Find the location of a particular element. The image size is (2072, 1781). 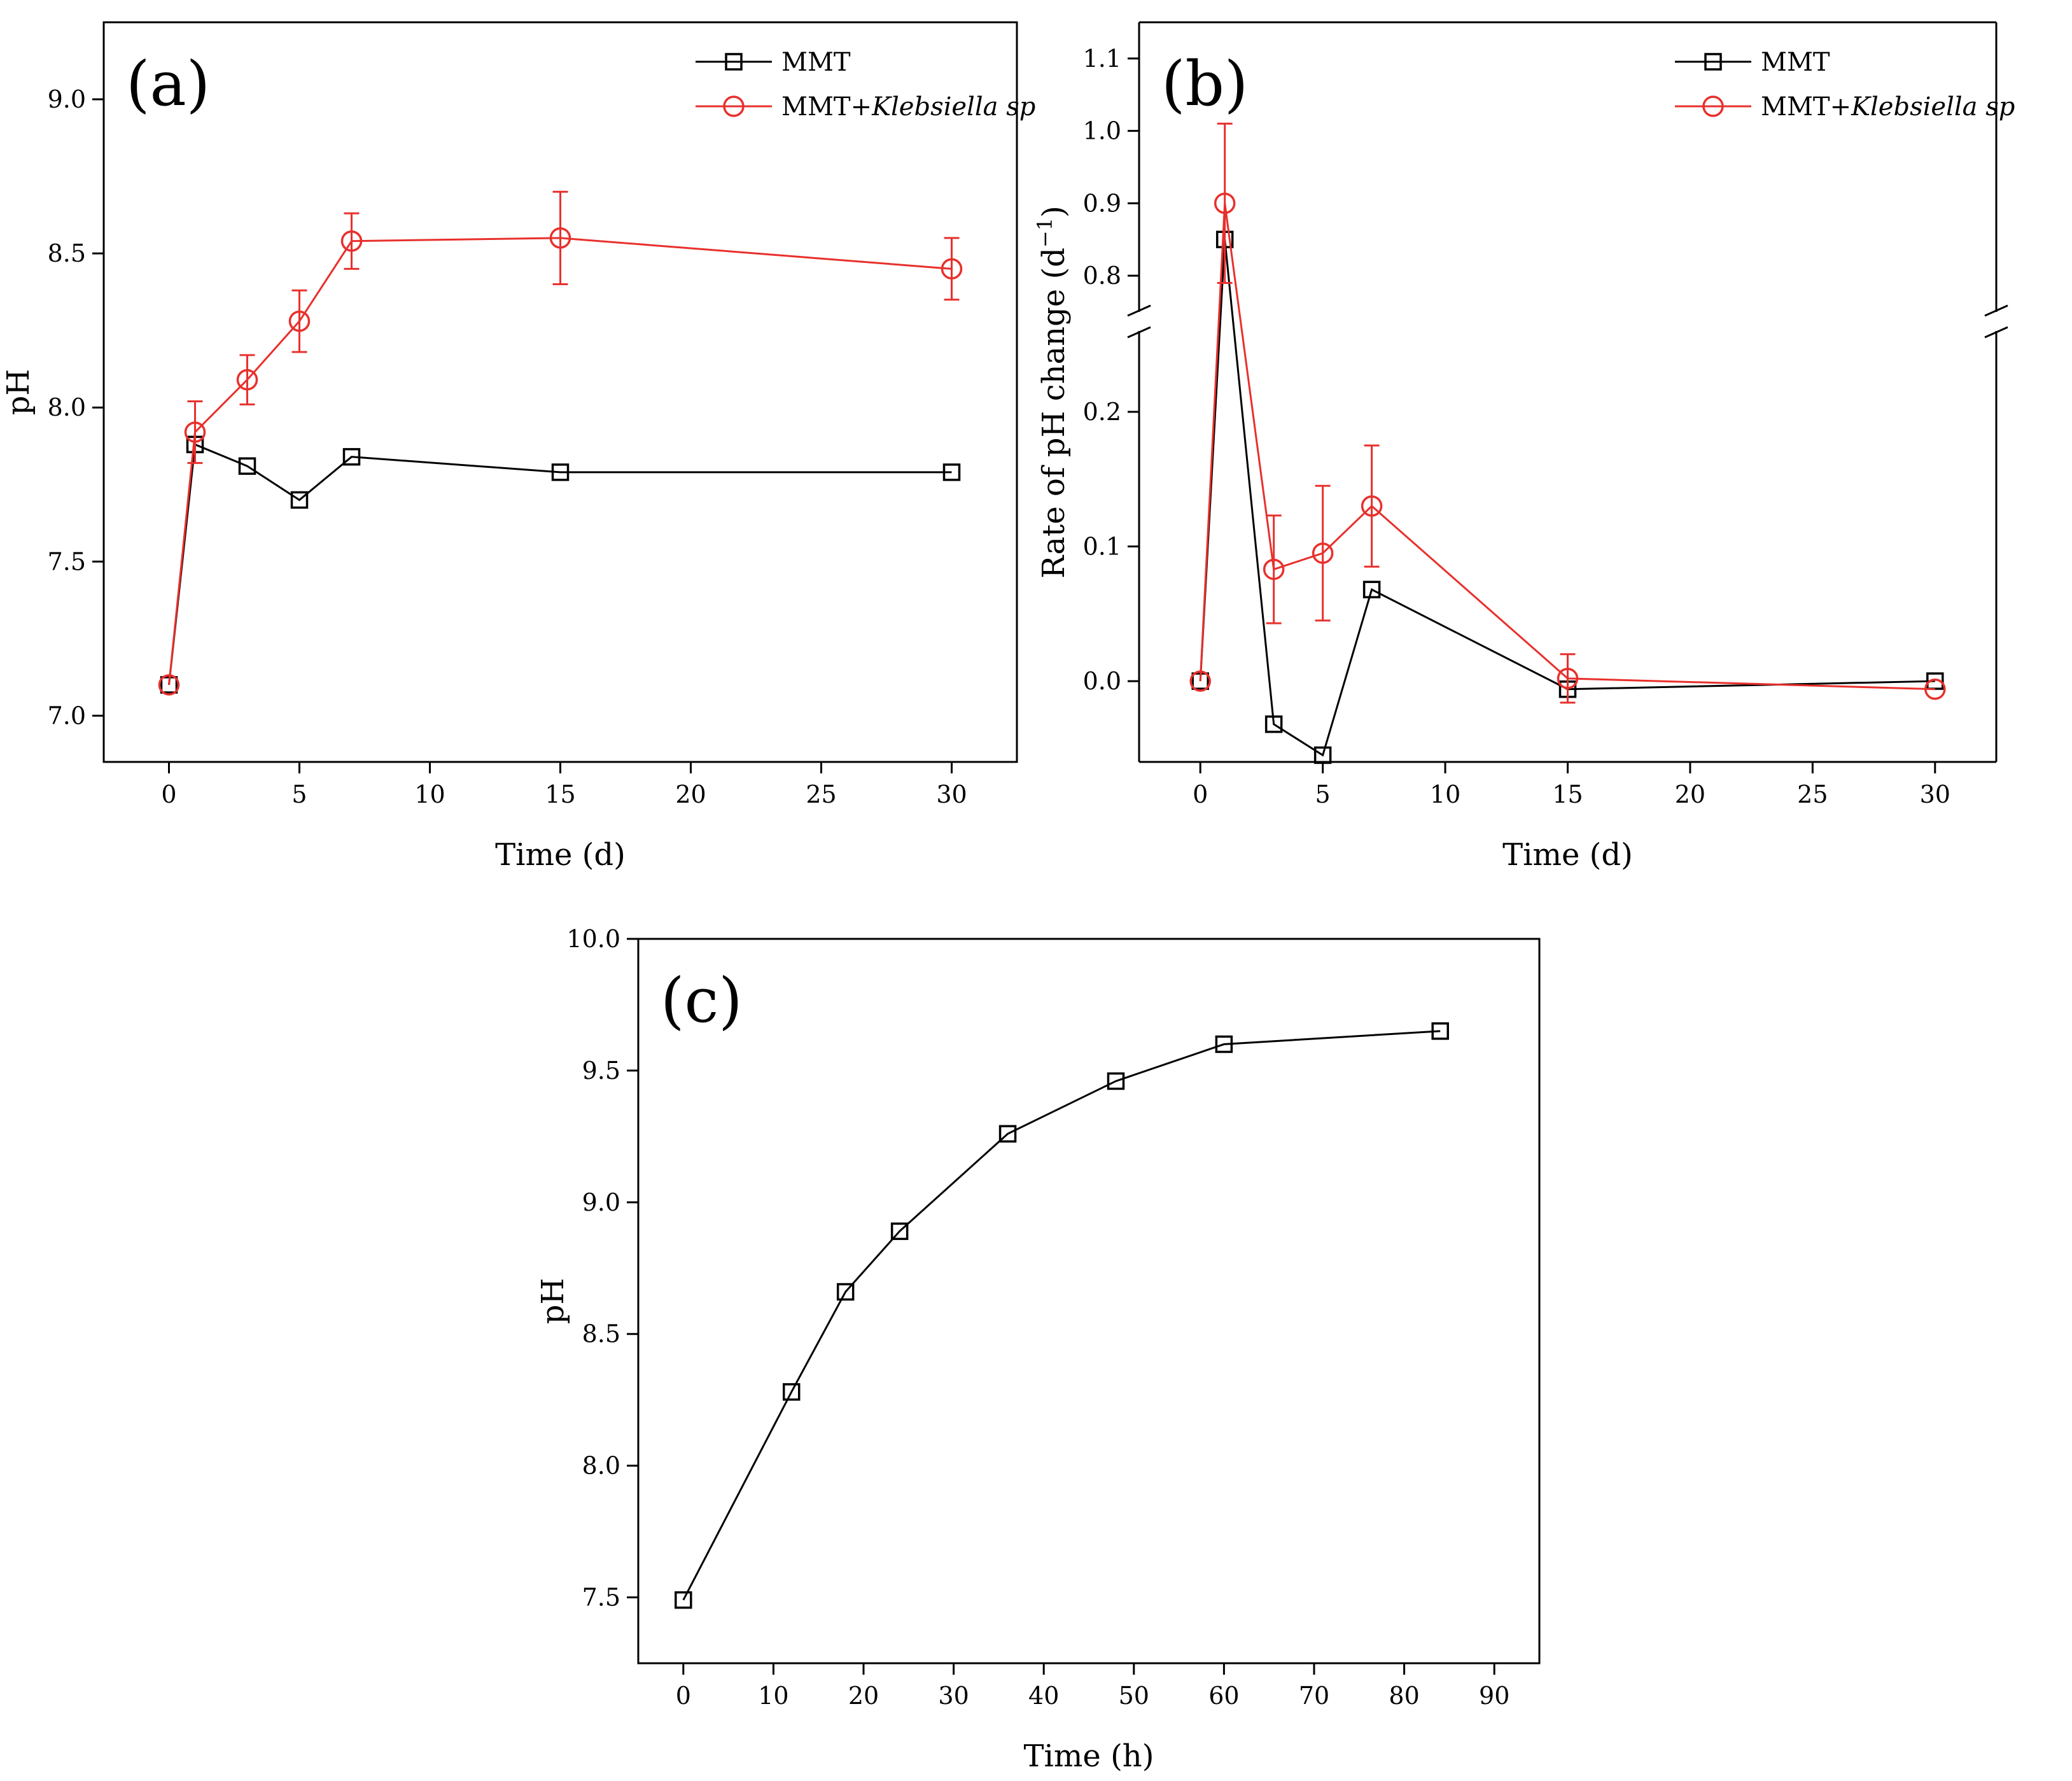

x-tick-label: 50 is located at coordinates (1134, 1696).